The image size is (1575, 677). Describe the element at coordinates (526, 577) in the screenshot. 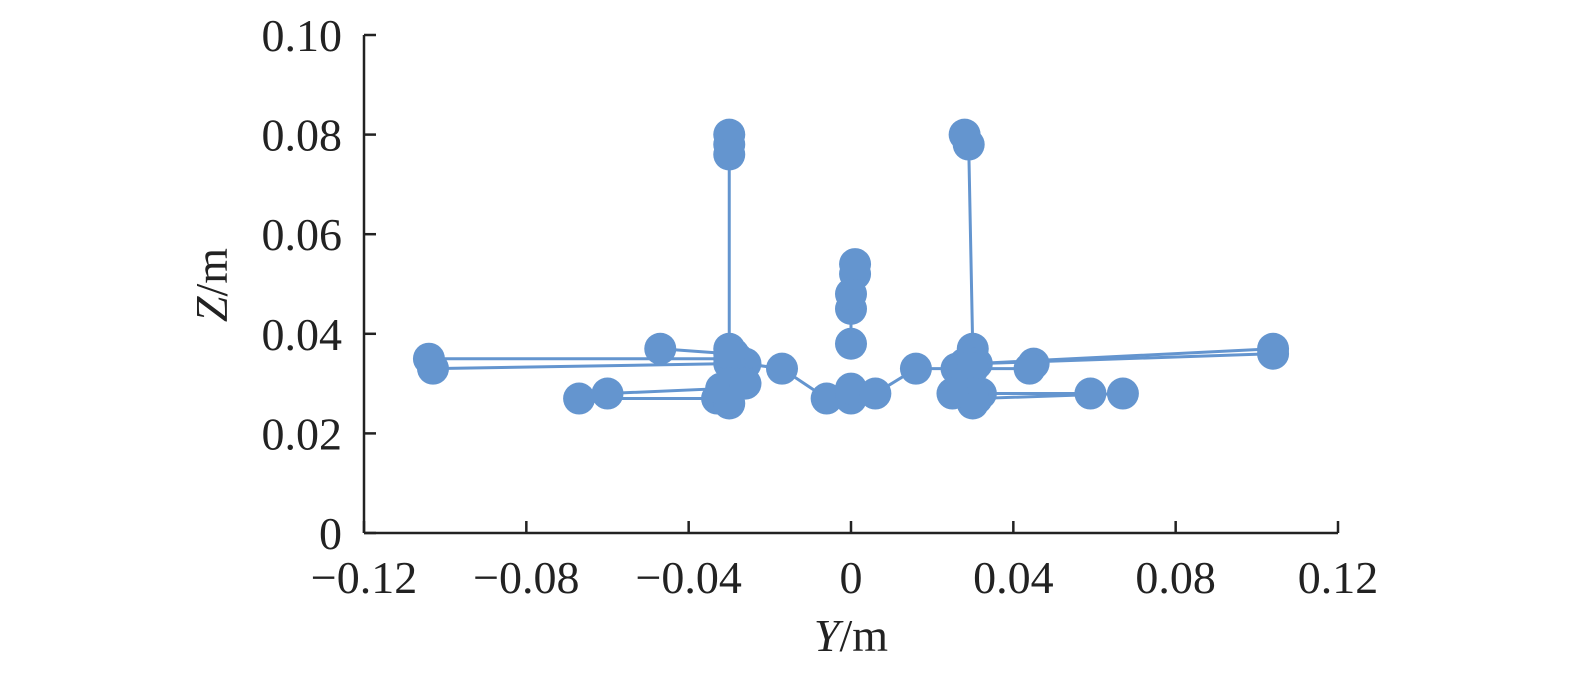

I see `x-tick-label: −0.08` at that location.